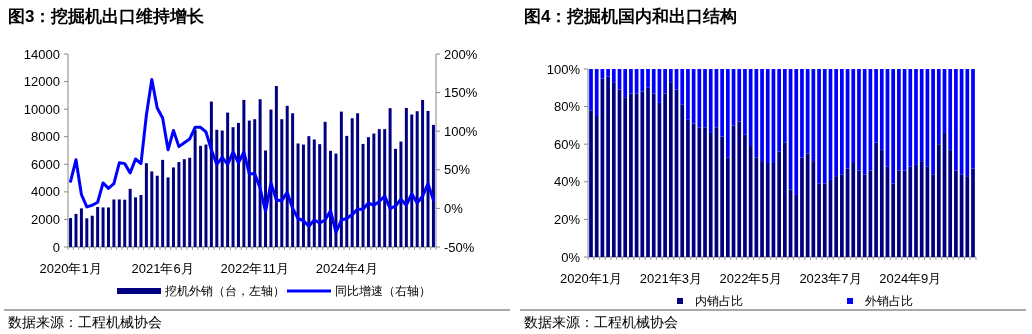 The image size is (1032, 334). Describe the element at coordinates (45, 192) in the screenshot. I see `y-tick-label: 4000` at that location.